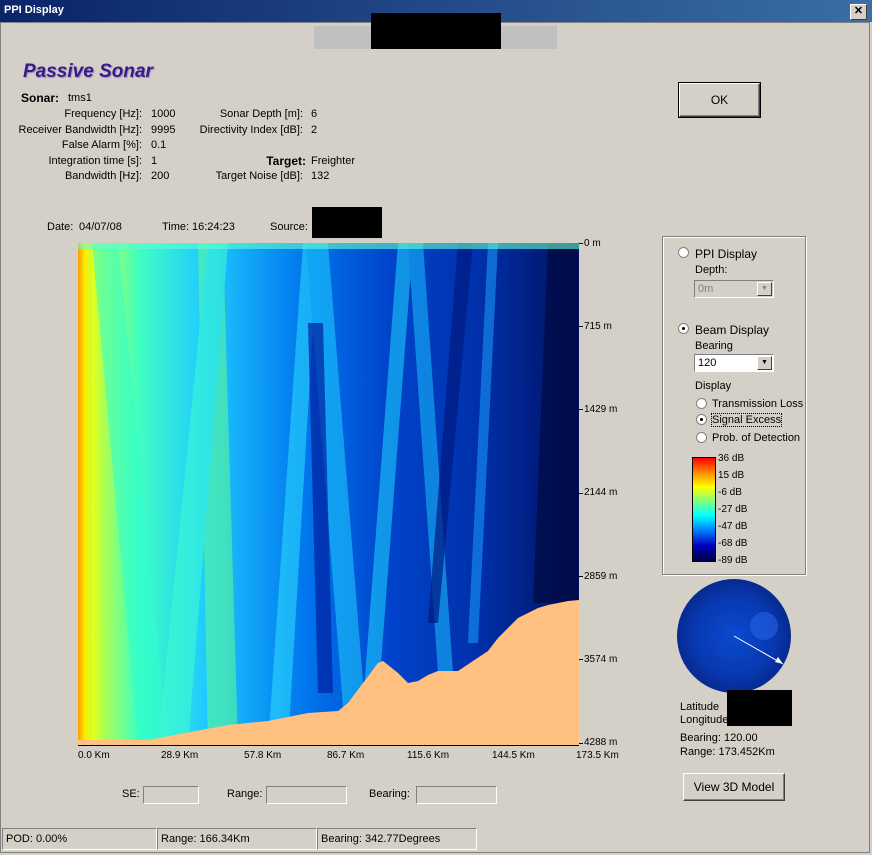 This screenshot has width=872, height=855. Describe the element at coordinates (213, 227) in the screenshot. I see `time-value: 16:24:23` at that location.